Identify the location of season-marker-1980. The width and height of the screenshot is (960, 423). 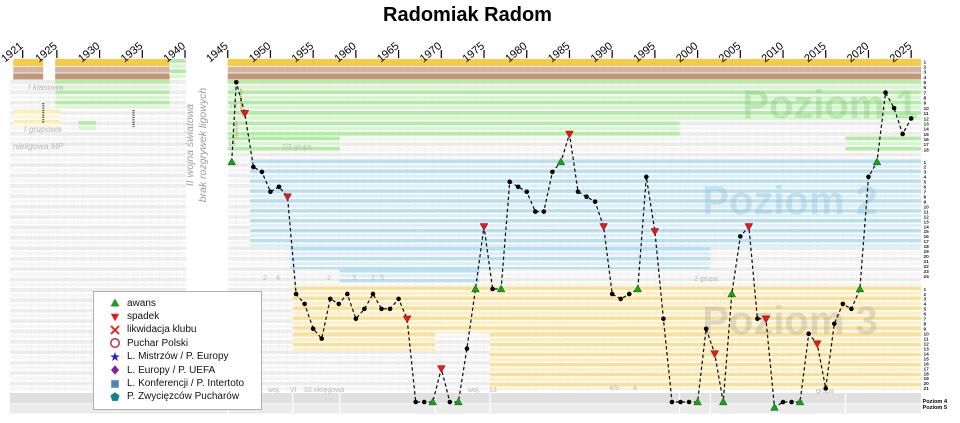
(527, 192).